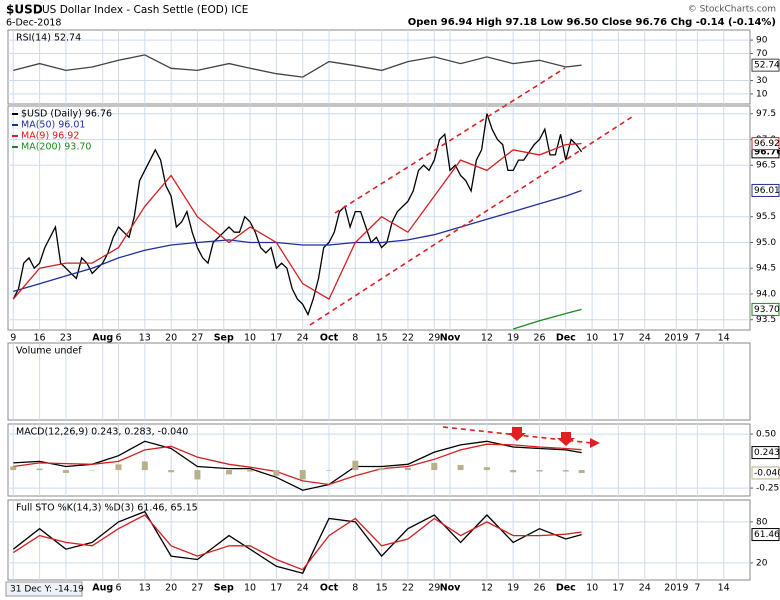 Image resolution: width=780 pixels, height=600 pixels. Describe the element at coordinates (13, 338) in the screenshot. I see `x-tick-label: 9` at that location.